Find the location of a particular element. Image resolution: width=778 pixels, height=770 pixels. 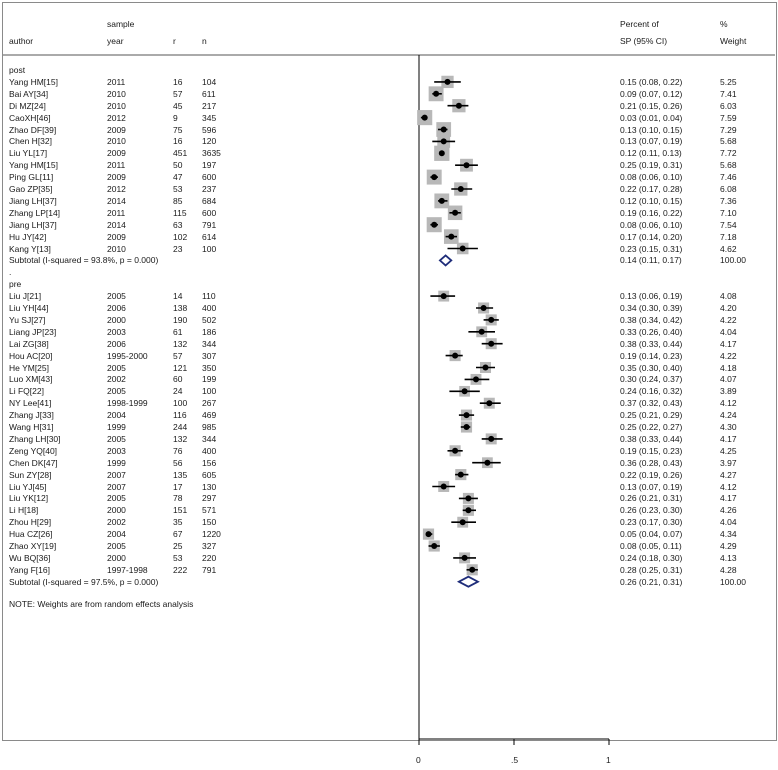

study-weight: 4.62 is located at coordinates (728, 248).